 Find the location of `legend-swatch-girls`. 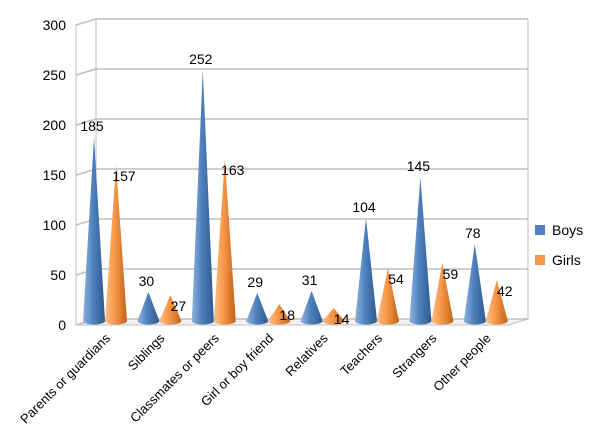

legend-swatch-girls is located at coordinates (540, 260).